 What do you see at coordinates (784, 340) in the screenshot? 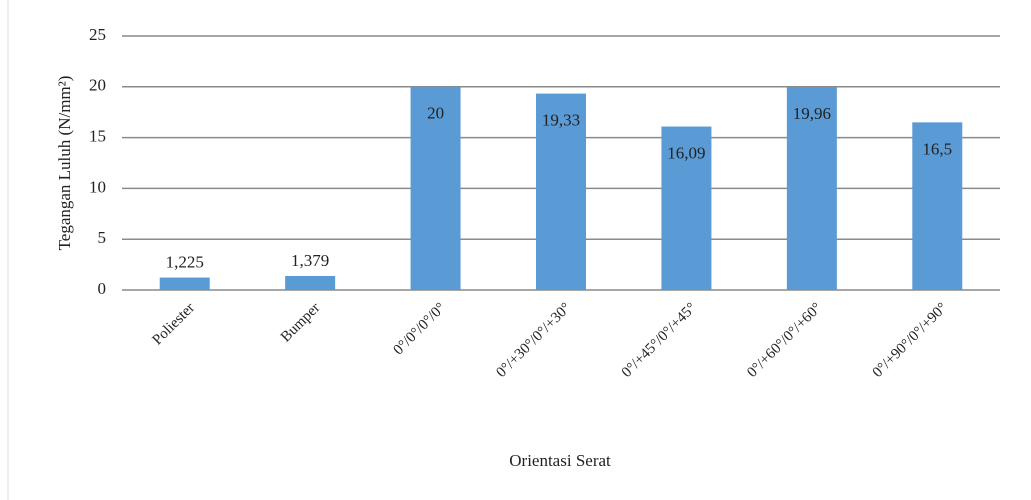
I see `x-tick-label: 0°/+60°/0°/+60°` at bounding box center [784, 340].